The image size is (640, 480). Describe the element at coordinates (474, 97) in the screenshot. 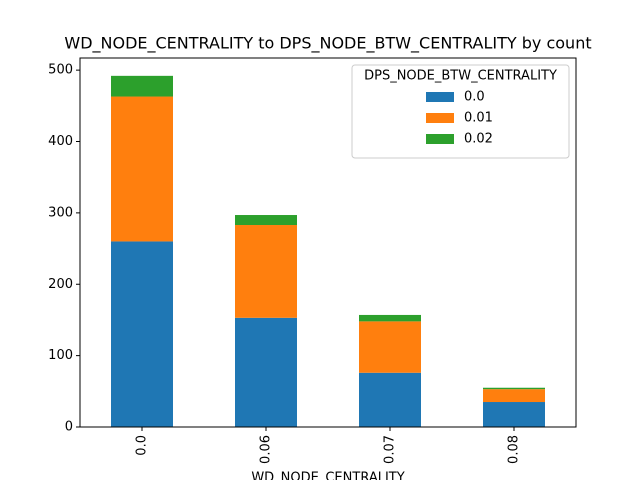

I see `legend-label: 0.0` at that location.